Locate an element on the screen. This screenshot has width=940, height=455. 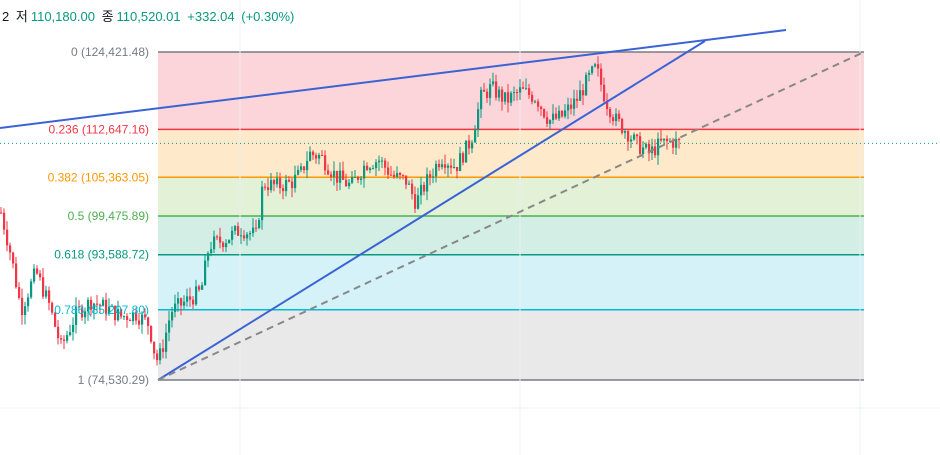
fib-band-0.236 is located at coordinates (511, 153).